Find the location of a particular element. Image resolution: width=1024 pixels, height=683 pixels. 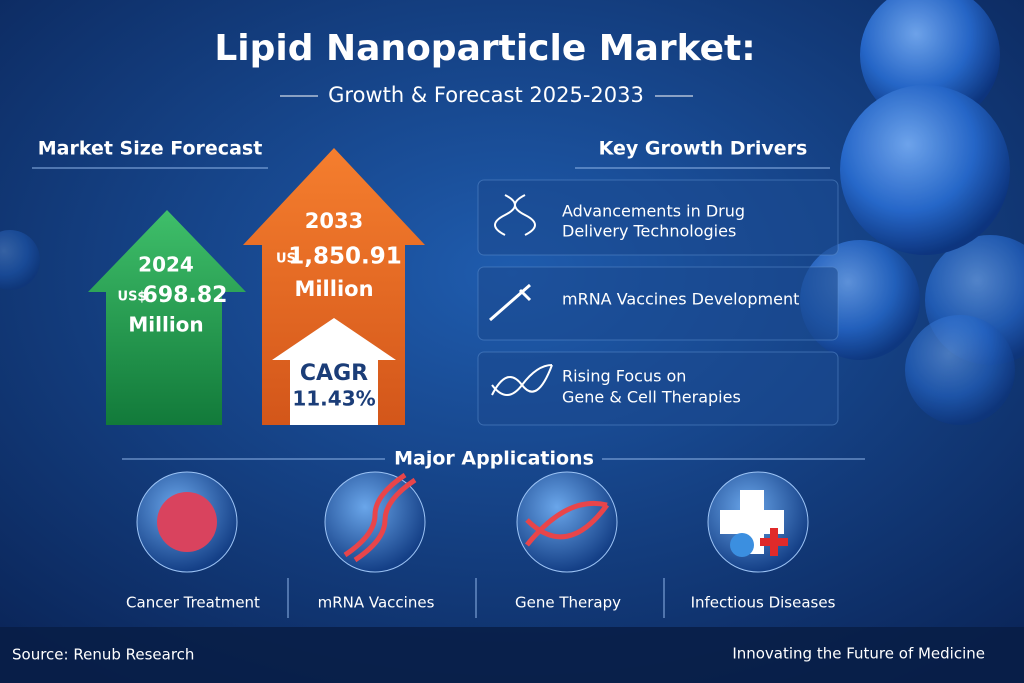

application-icons is located at coordinates (472, 522).